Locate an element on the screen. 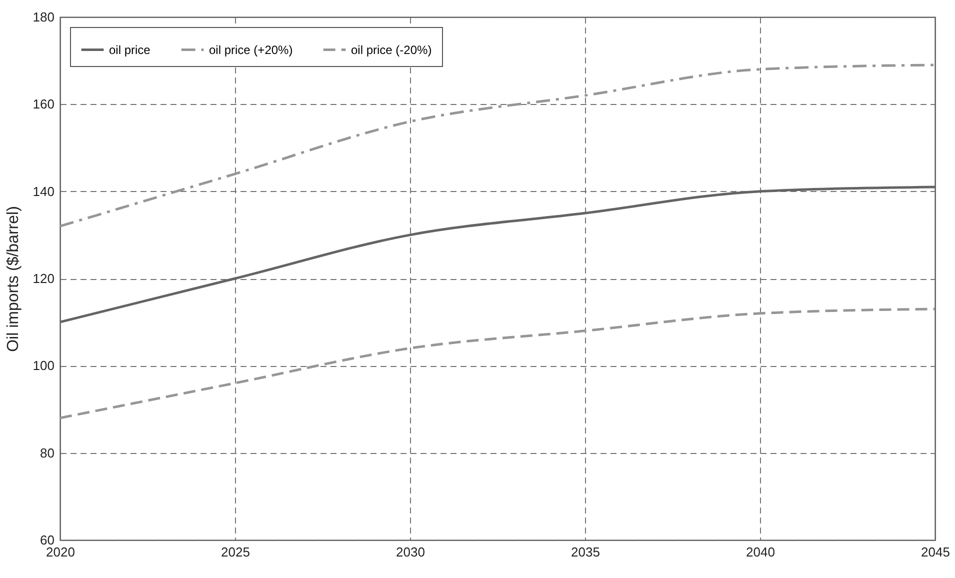 This screenshot has height=578, width=955. x-tick-label: 2045 is located at coordinates (935, 552).